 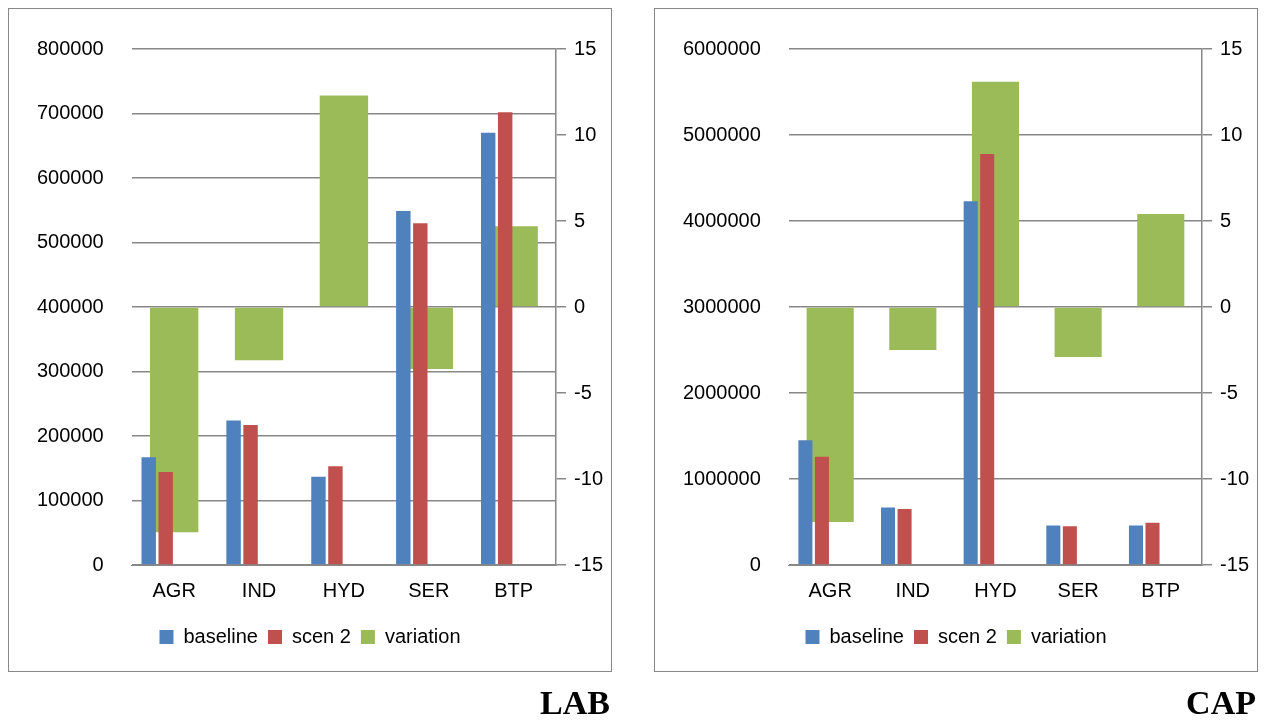 What do you see at coordinates (70, 241) in the screenshot?
I see `y-tick-label: 500000` at bounding box center [70, 241].